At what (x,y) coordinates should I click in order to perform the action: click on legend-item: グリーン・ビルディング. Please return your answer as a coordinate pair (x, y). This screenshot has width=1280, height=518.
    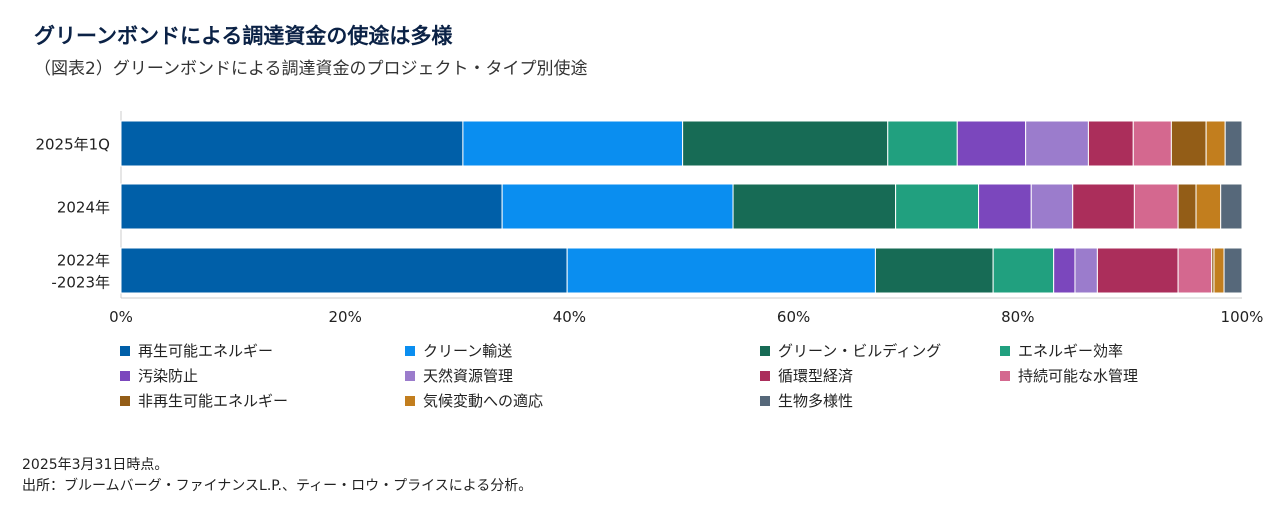
    Looking at the image, I should click on (850, 350).